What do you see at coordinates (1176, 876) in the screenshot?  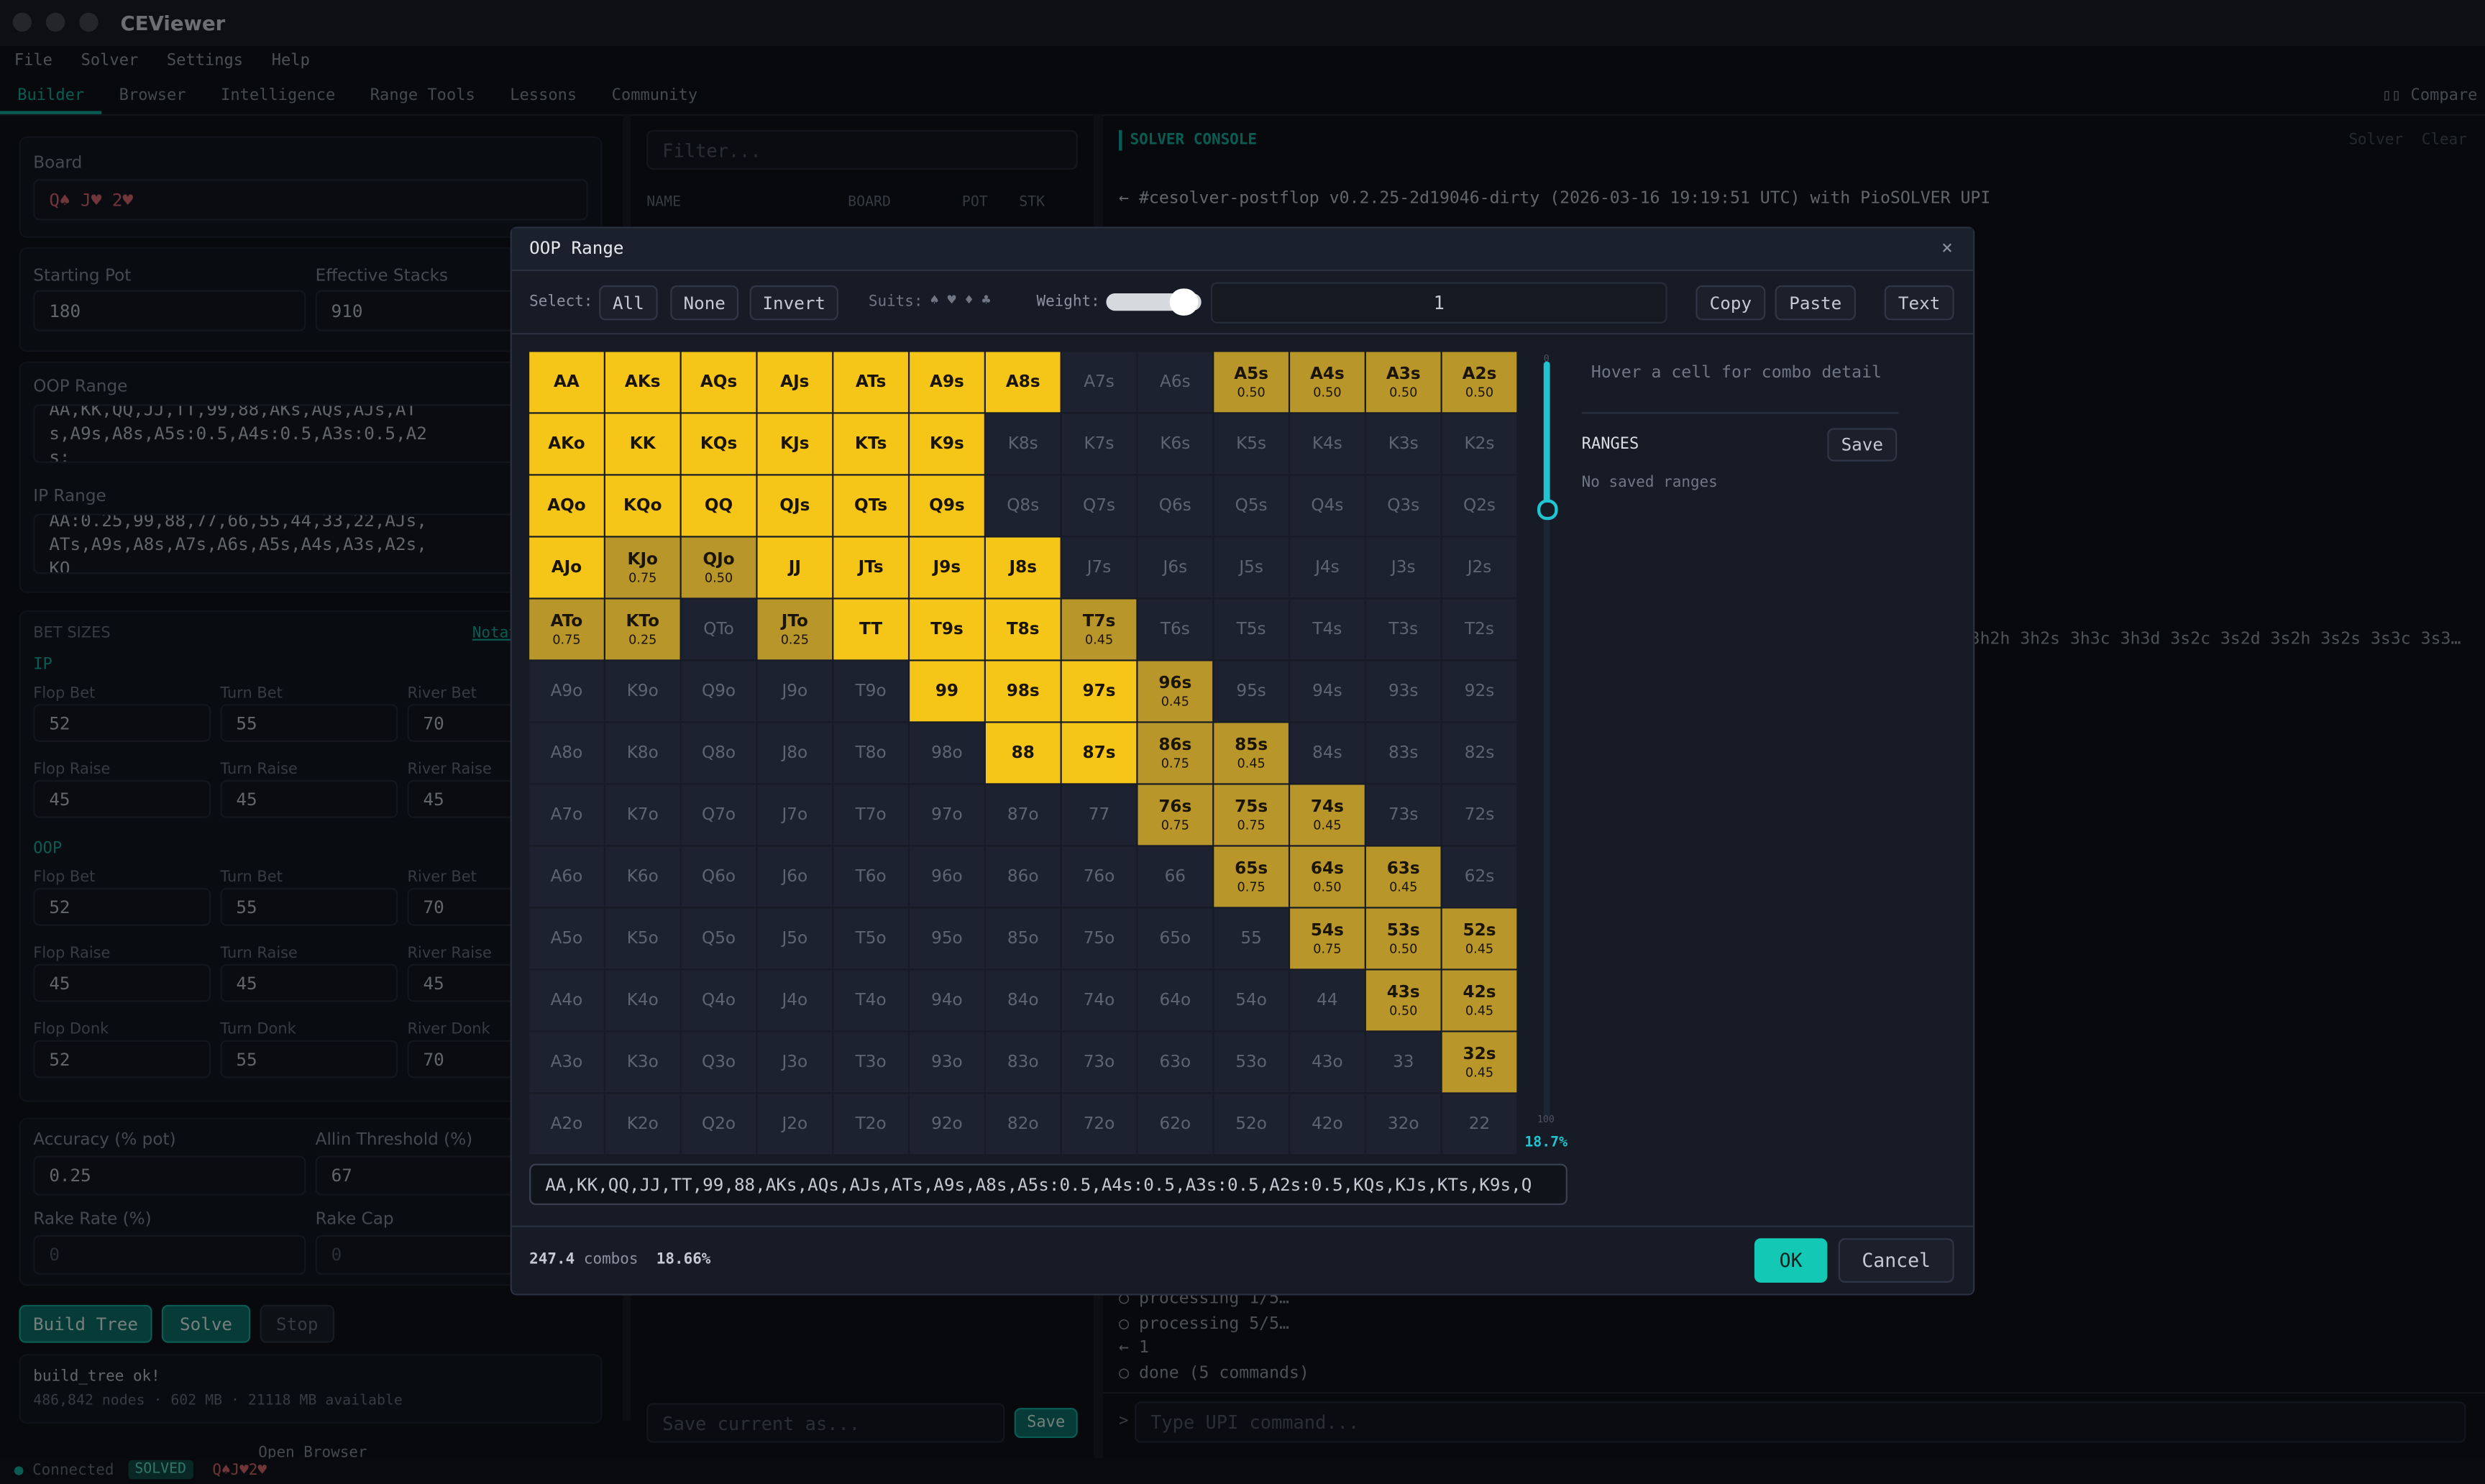 I see `range-cell: 66` at bounding box center [1176, 876].